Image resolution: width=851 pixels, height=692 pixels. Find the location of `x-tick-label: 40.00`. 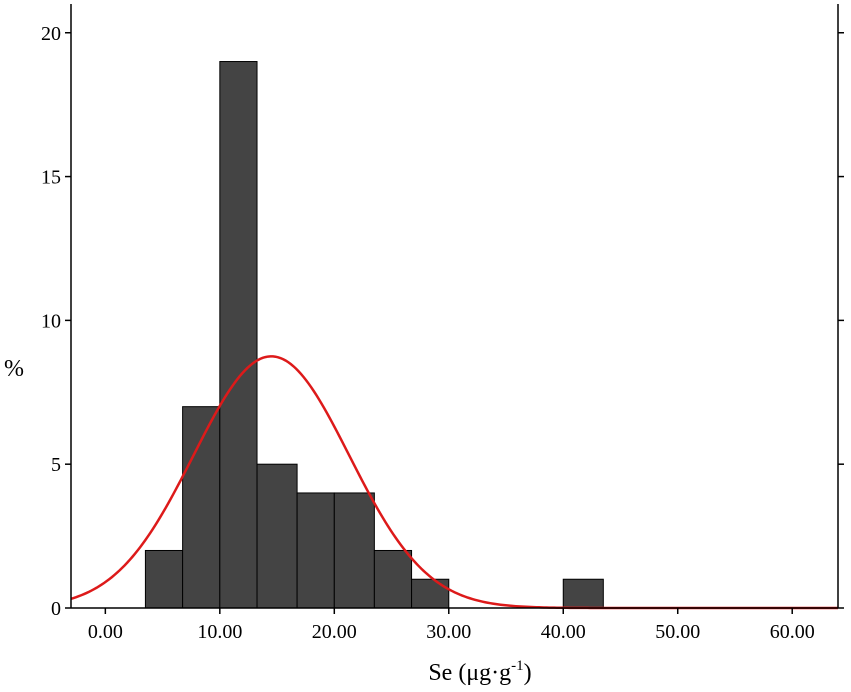

x-tick-label: 40.00 is located at coordinates (563, 632).